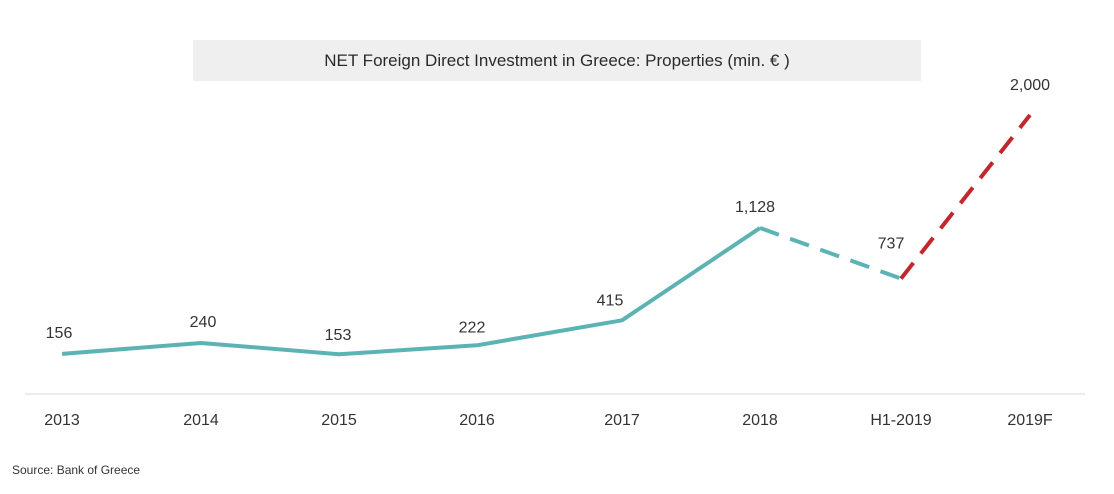 This screenshot has width=1114, height=494. I want to click on data-label-2013: 156, so click(59, 333).